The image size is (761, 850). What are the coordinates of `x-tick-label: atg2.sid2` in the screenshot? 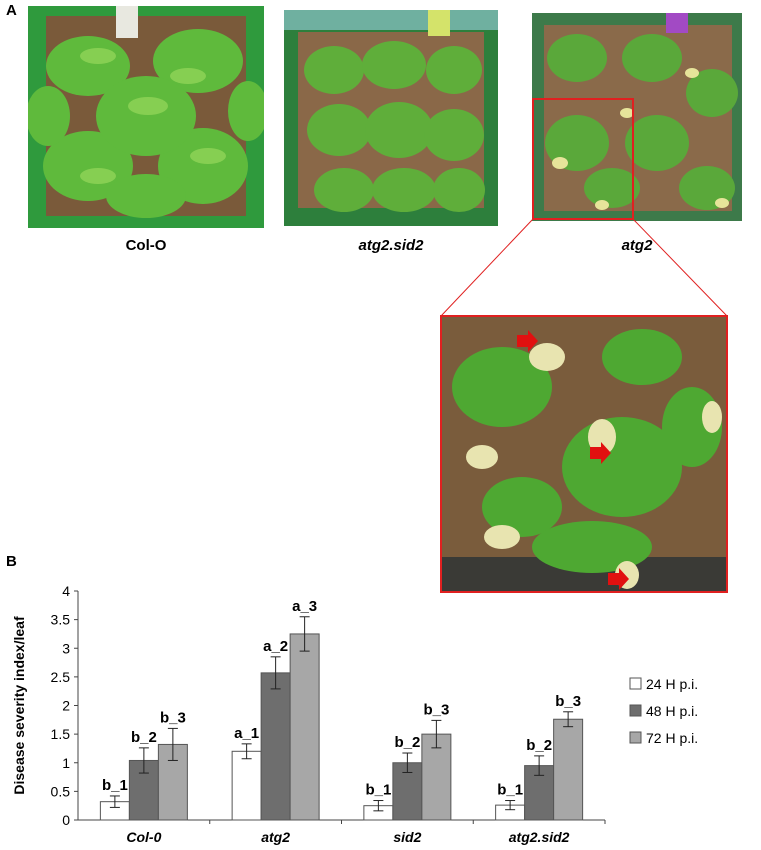 It's located at (539, 837).